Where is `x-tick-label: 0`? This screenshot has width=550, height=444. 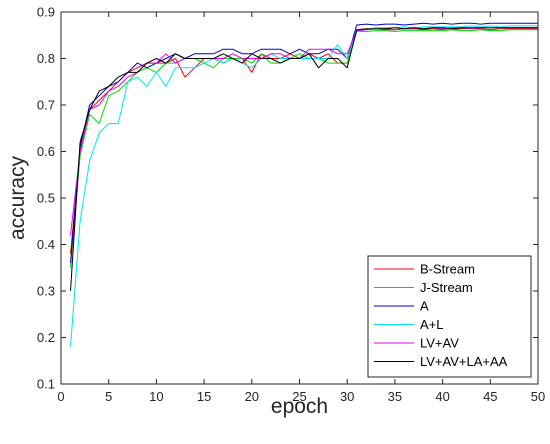 x-tick-label: 0 is located at coordinates (60, 396).